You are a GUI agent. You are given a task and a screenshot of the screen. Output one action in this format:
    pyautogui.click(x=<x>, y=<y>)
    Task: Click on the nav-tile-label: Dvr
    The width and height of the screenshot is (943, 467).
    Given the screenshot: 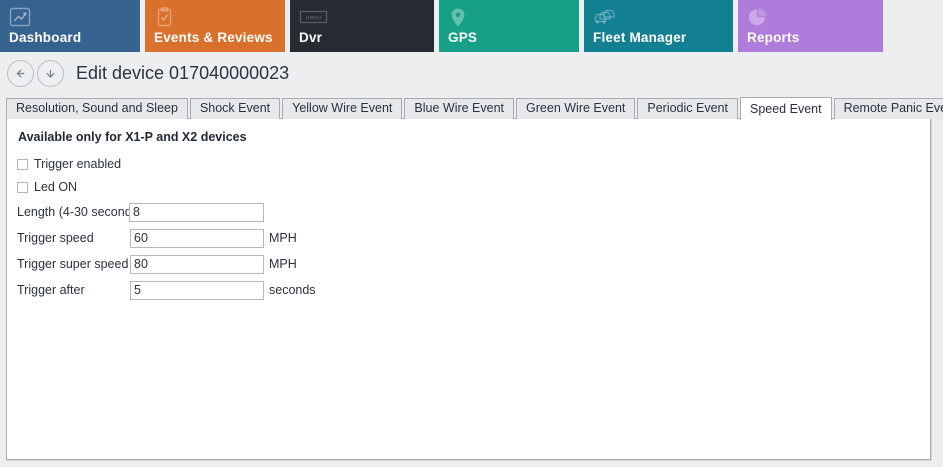 What is the action you would take?
    pyautogui.click(x=311, y=37)
    